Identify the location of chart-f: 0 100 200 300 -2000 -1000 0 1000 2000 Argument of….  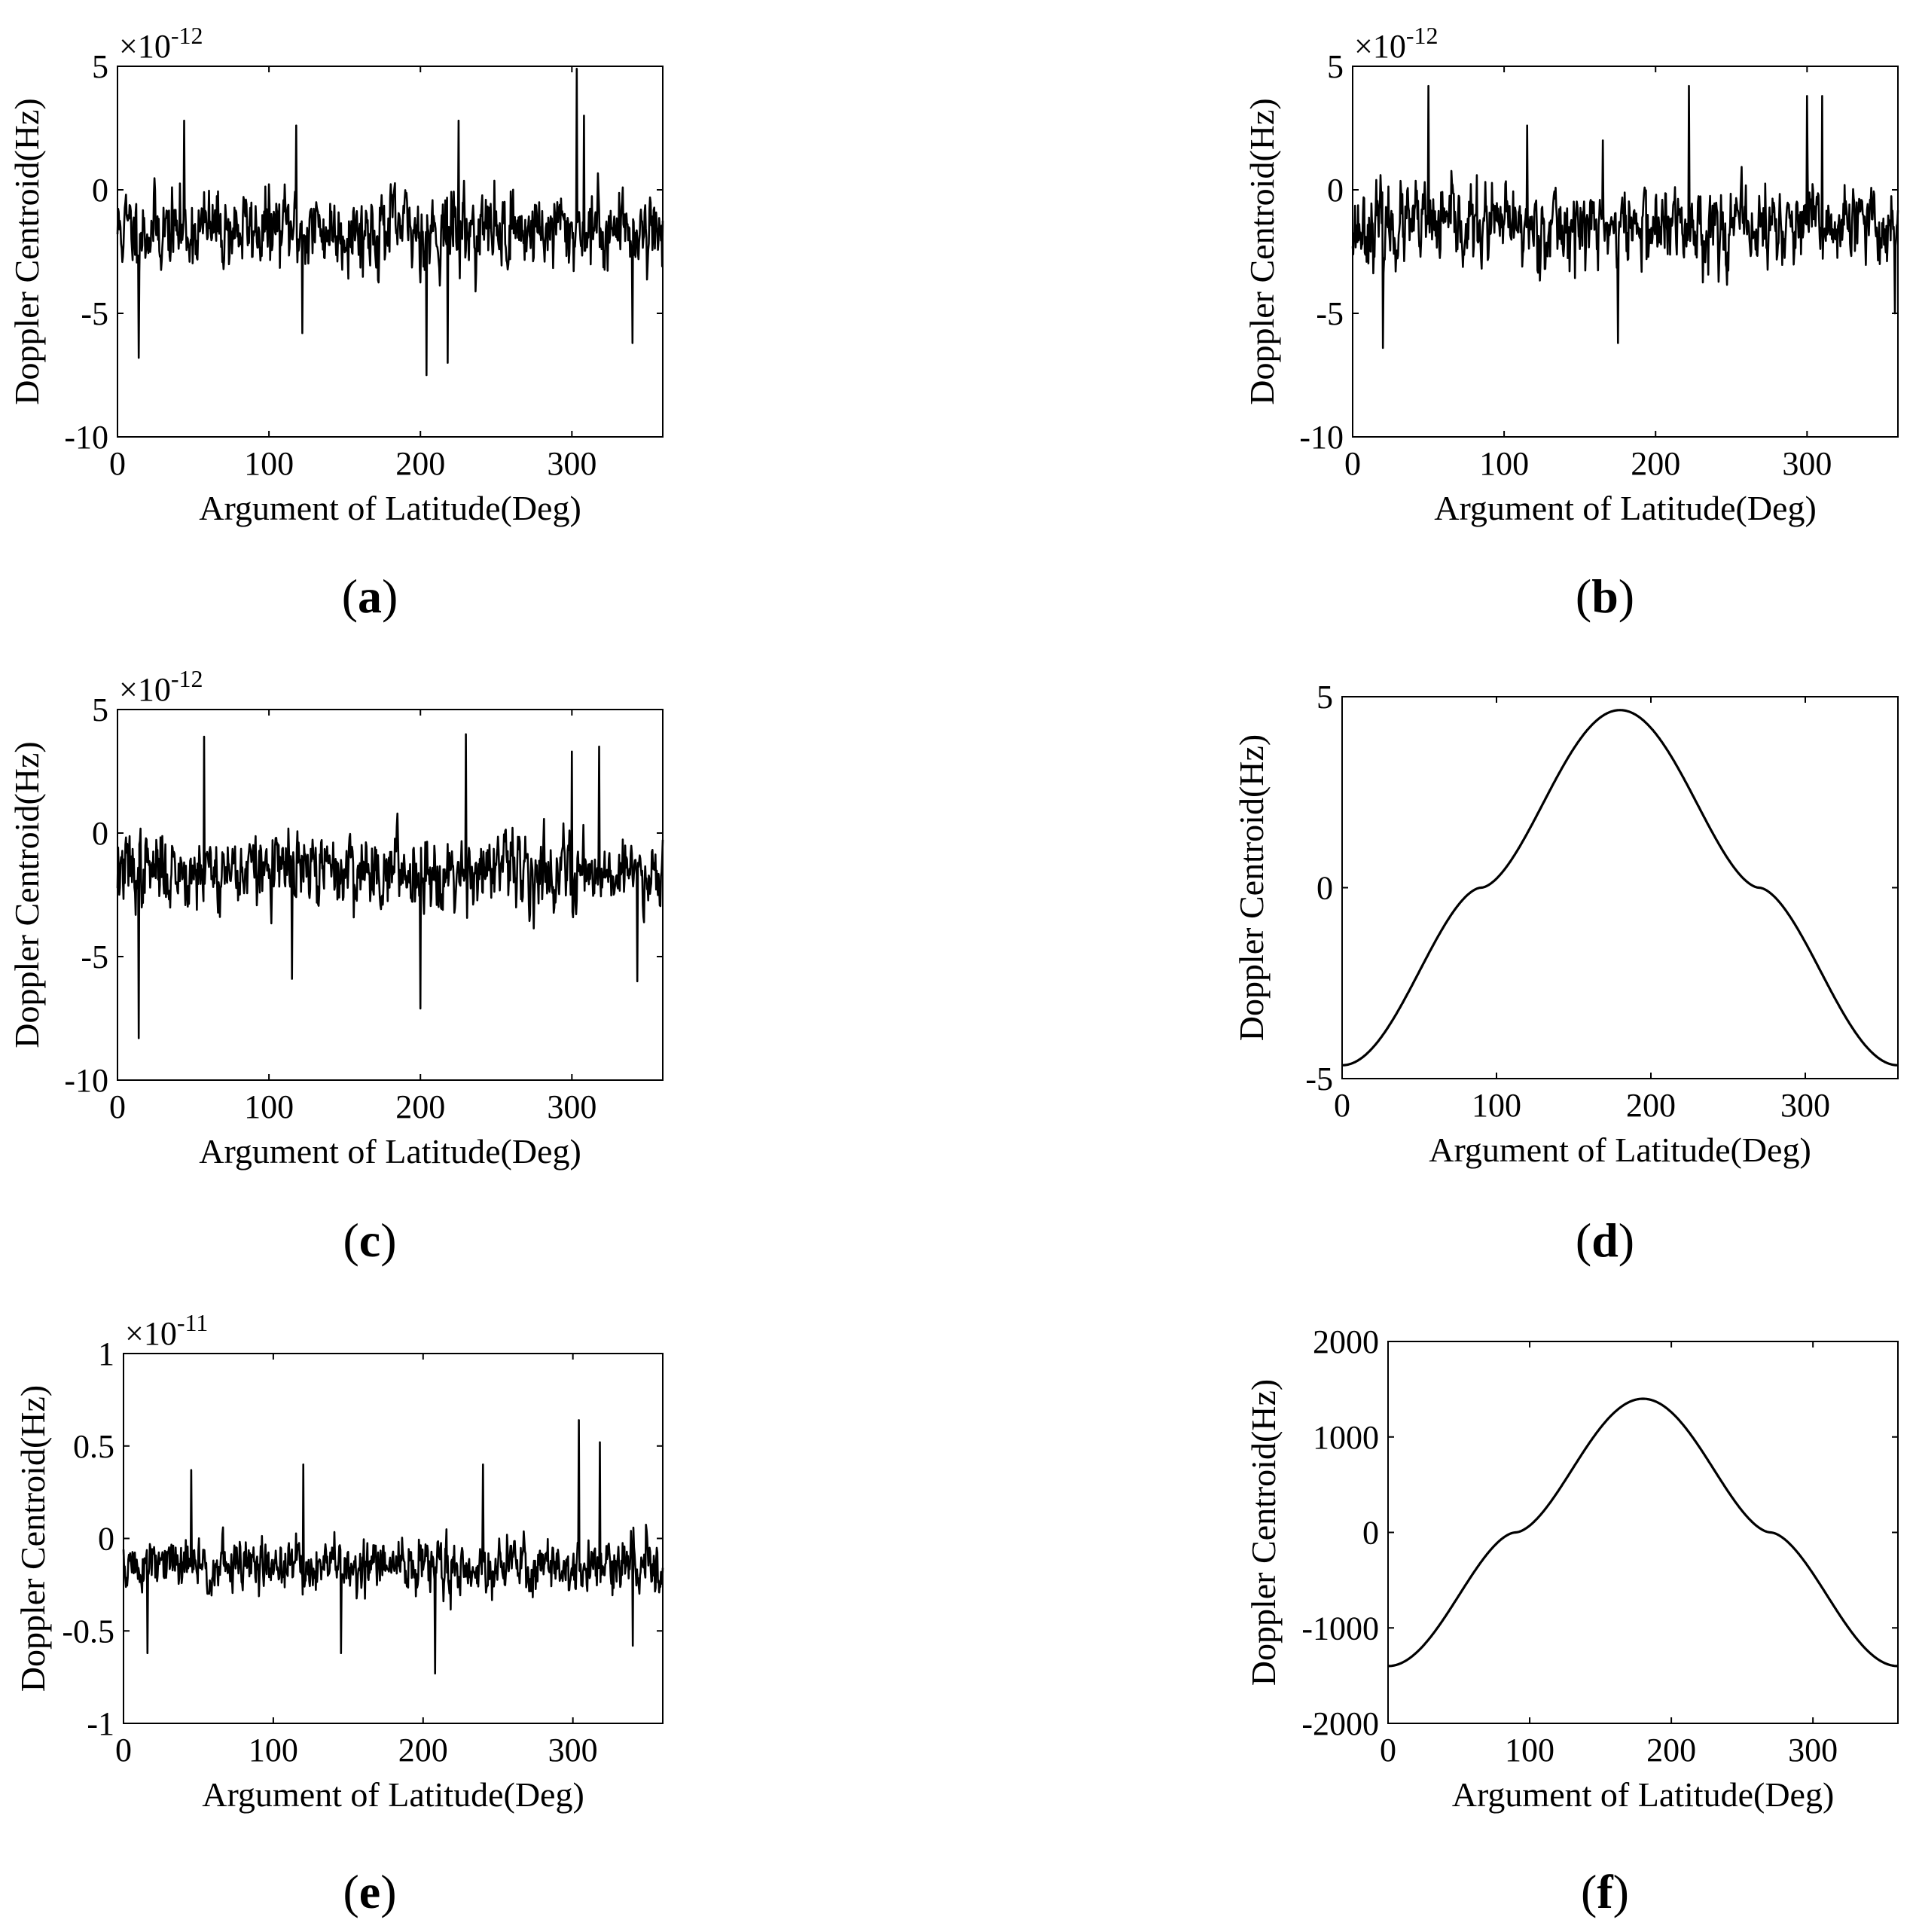
(1572, 1568).